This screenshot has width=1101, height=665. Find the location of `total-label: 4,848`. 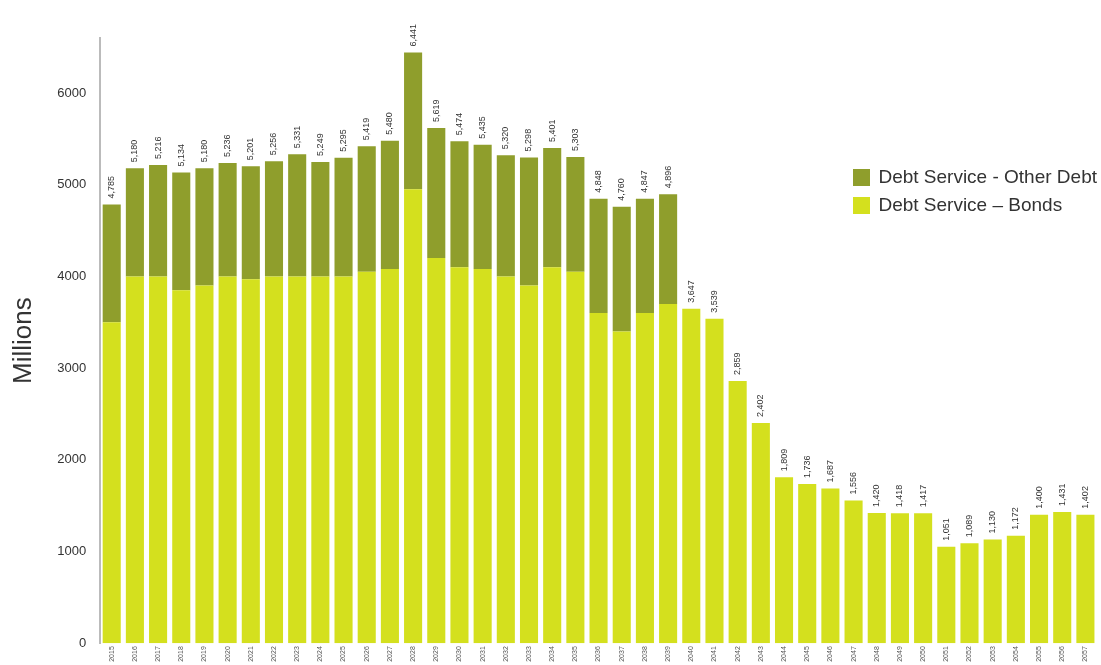

total-label: 4,848 is located at coordinates (598, 181).